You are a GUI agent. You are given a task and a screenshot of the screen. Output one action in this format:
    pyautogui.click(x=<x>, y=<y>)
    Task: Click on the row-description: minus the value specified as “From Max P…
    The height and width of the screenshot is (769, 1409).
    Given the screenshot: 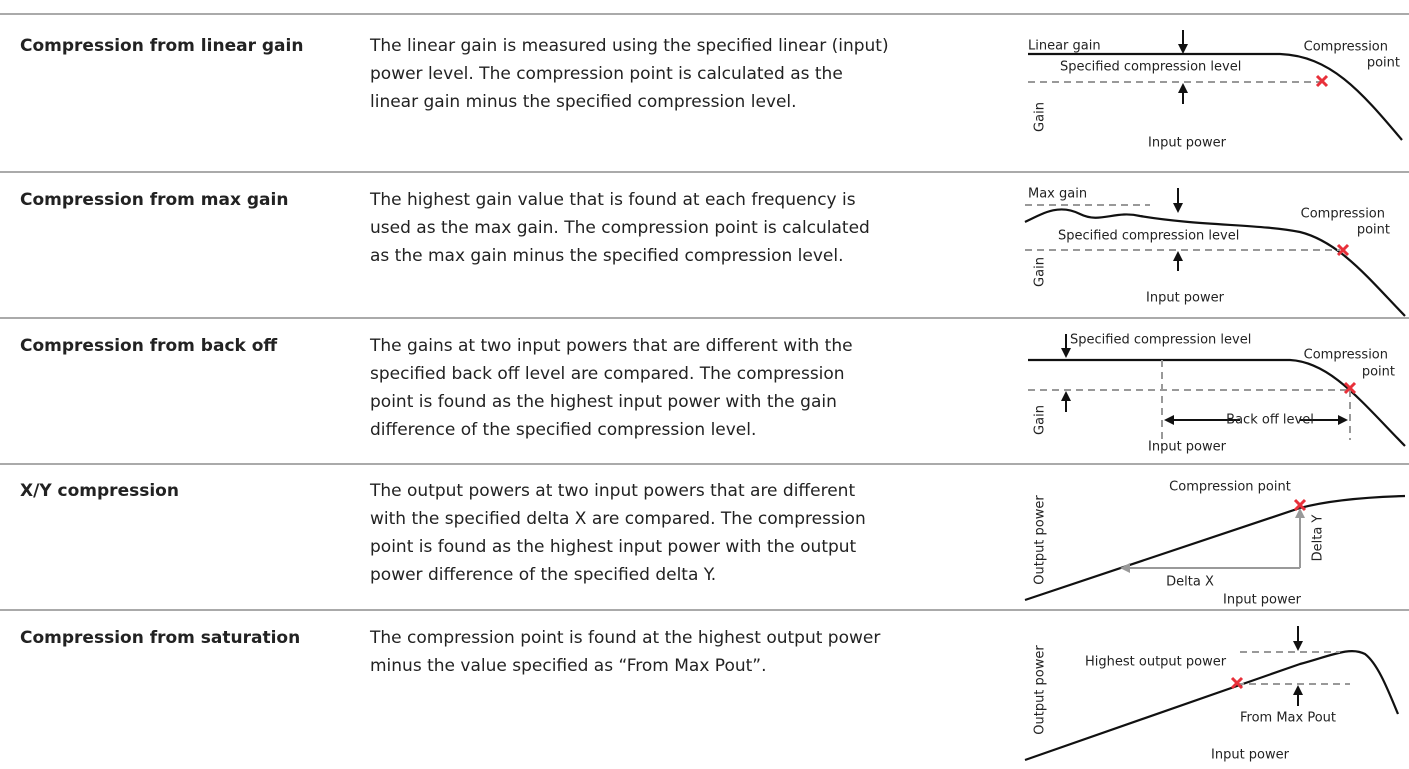 What is the action you would take?
    pyautogui.click(x=568, y=666)
    